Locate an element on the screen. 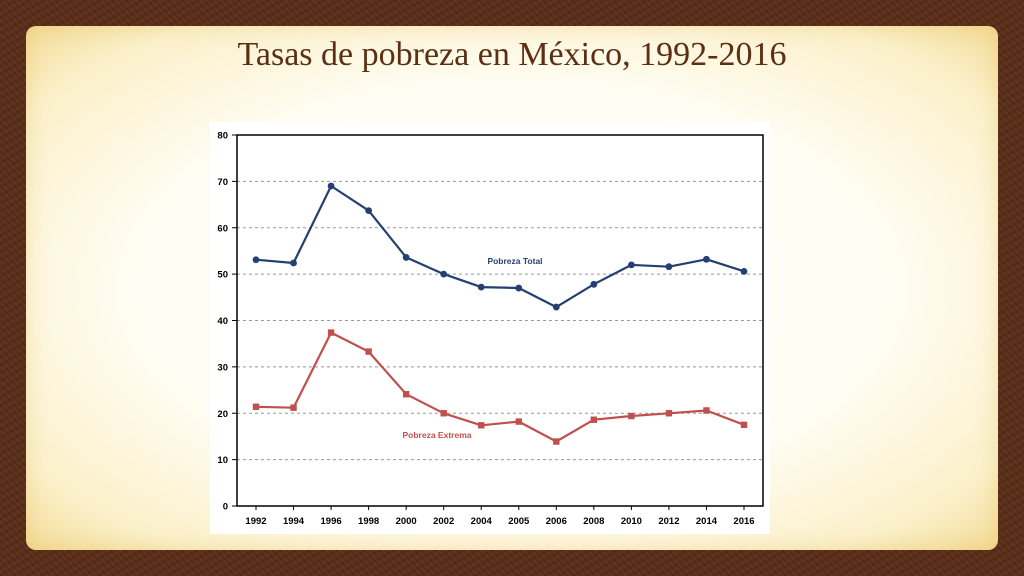 The image size is (1024, 576). y-tick-label: 70 is located at coordinates (222, 182).